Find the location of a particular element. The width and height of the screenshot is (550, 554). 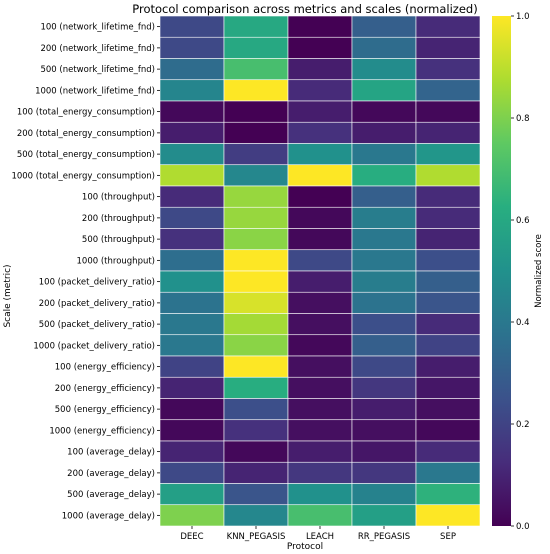

row-tick-label: 100 (total_energy_consumption) is located at coordinates (86, 113).